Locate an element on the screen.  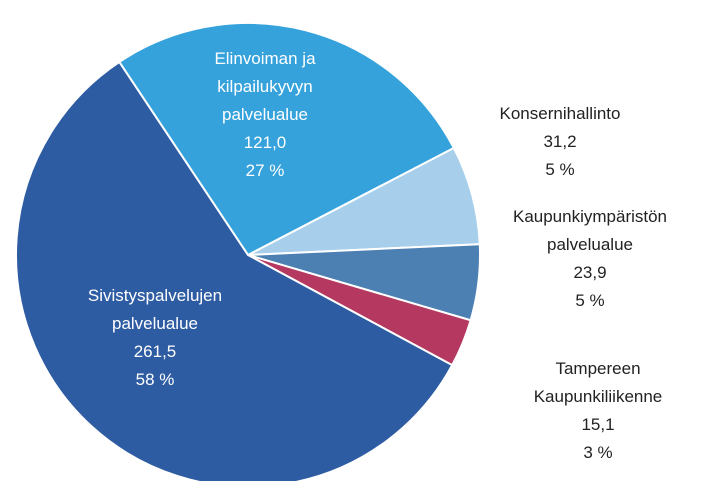
value-label: 261,5 is located at coordinates (155, 351).